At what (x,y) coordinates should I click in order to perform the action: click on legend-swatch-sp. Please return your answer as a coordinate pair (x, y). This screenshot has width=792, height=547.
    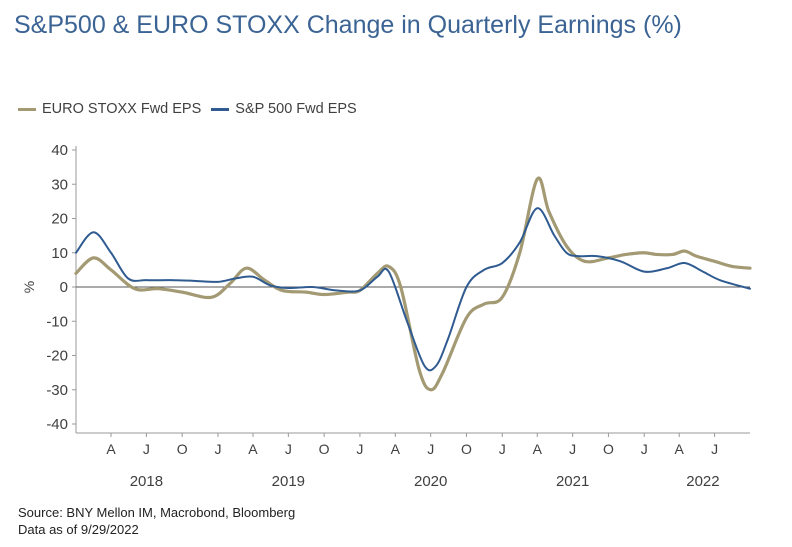
    Looking at the image, I should click on (220, 109).